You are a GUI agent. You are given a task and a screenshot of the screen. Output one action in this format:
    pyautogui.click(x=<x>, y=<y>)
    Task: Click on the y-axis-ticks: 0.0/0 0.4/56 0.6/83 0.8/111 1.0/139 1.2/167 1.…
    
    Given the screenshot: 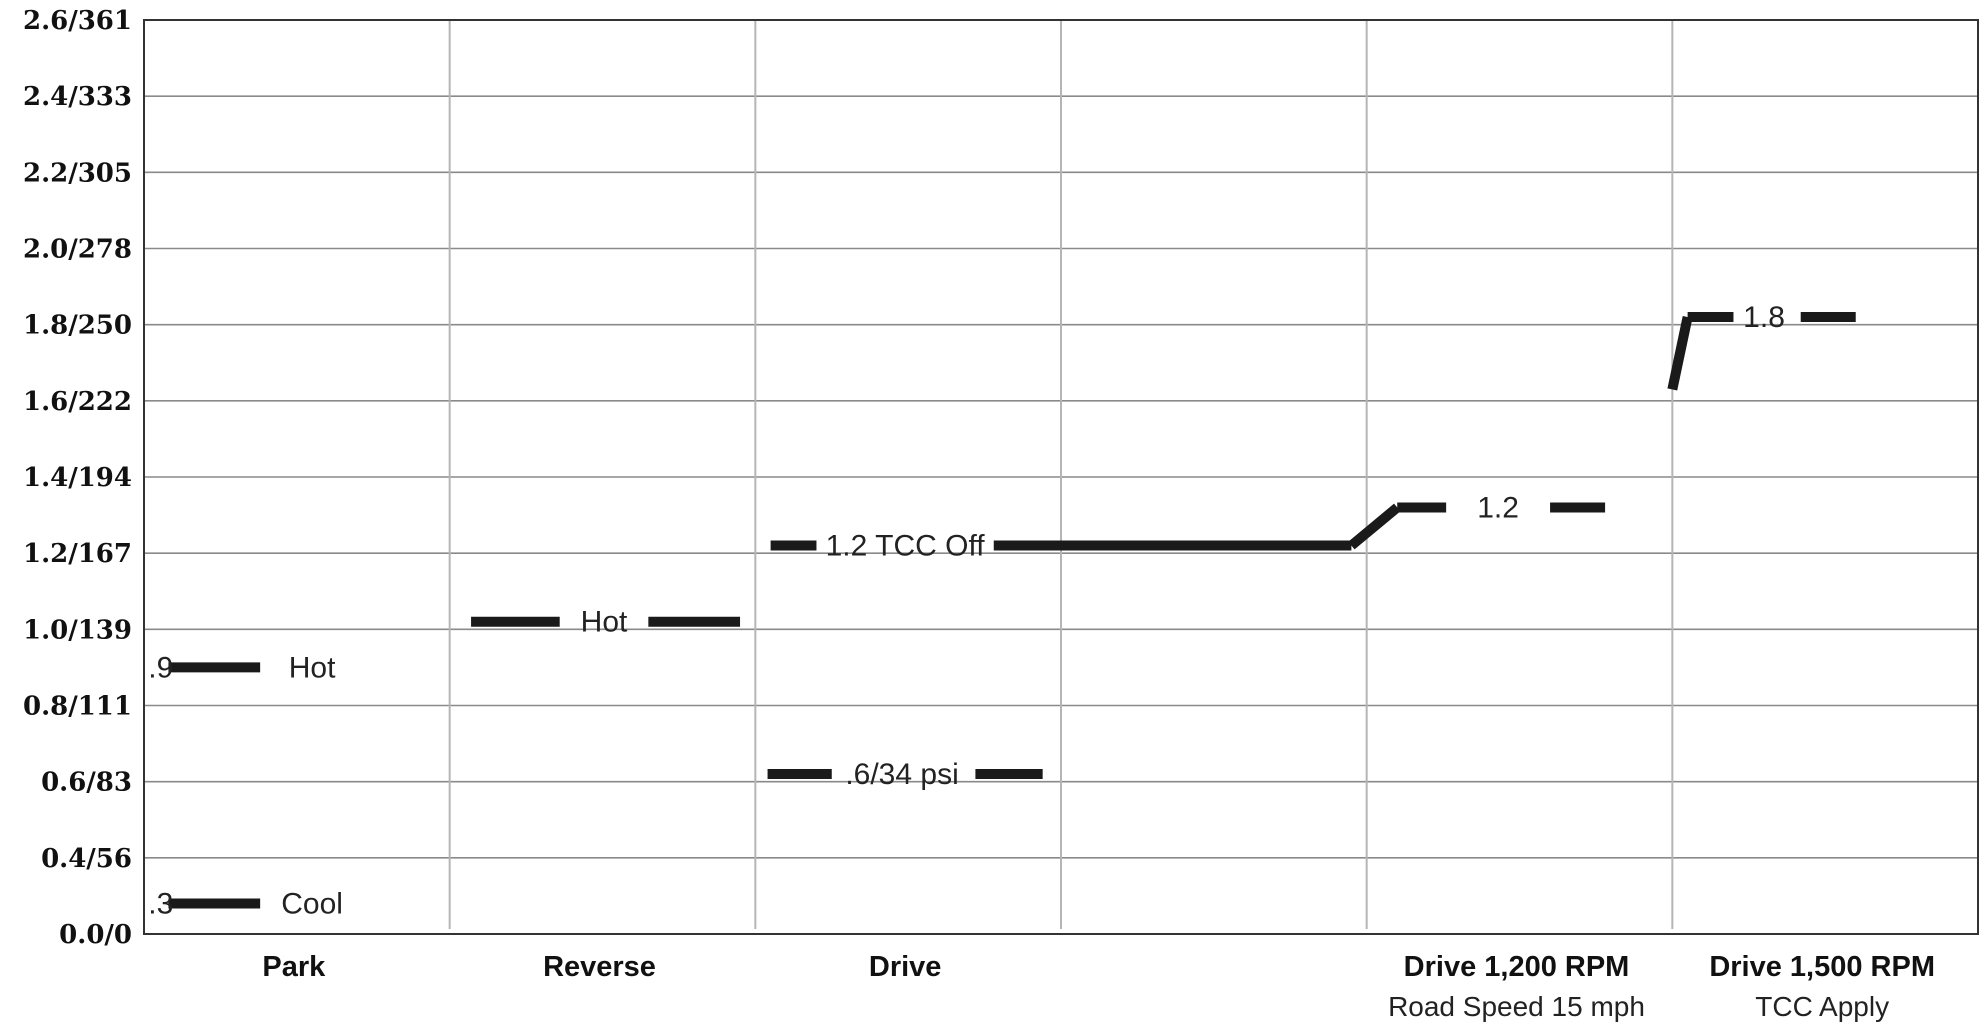 What is the action you would take?
    pyautogui.click(x=77, y=478)
    